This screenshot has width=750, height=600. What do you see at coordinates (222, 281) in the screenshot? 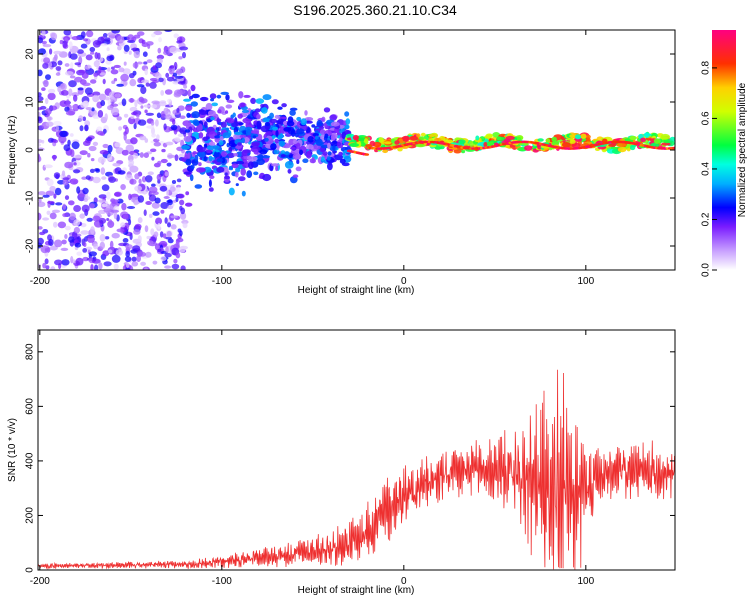
I see `spectrogram-x-tick-label: -100` at bounding box center [222, 281].